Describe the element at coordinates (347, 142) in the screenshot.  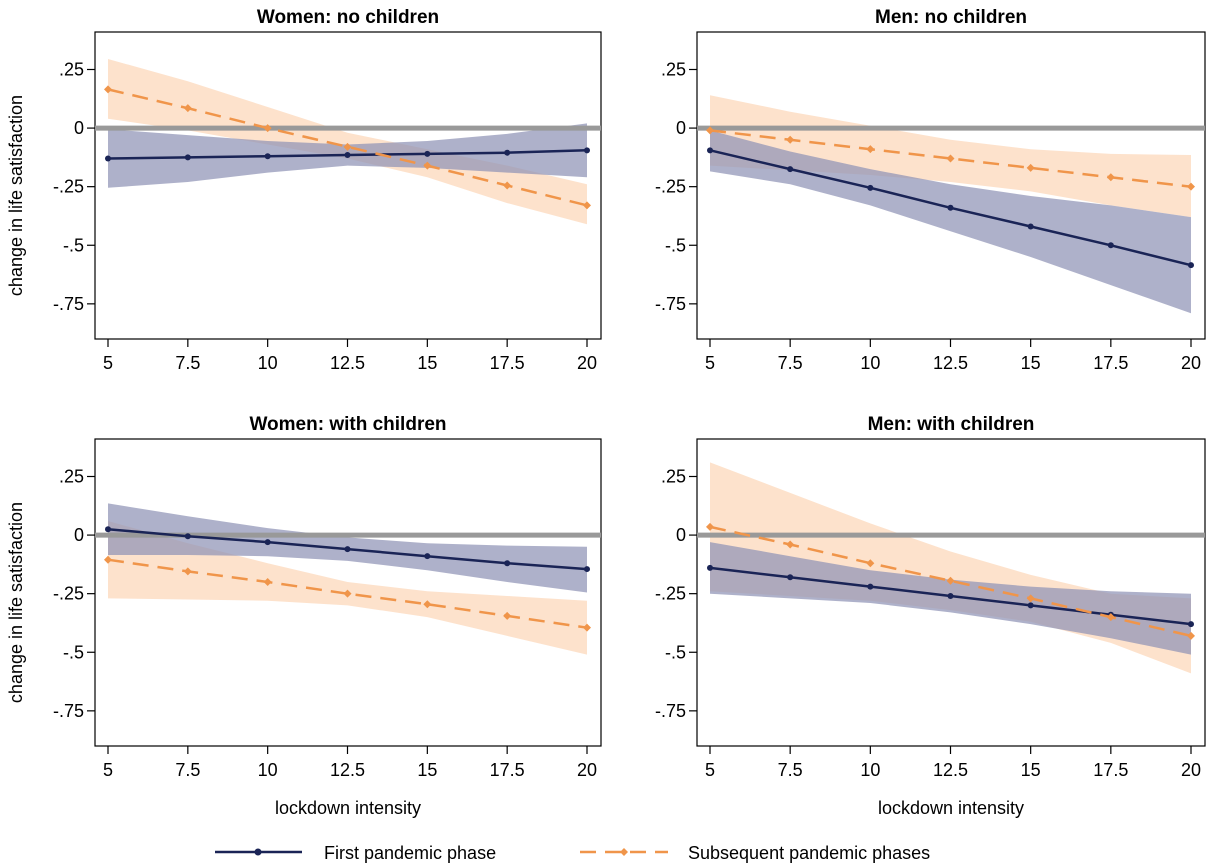
I see `ci-band-subsequent` at that location.